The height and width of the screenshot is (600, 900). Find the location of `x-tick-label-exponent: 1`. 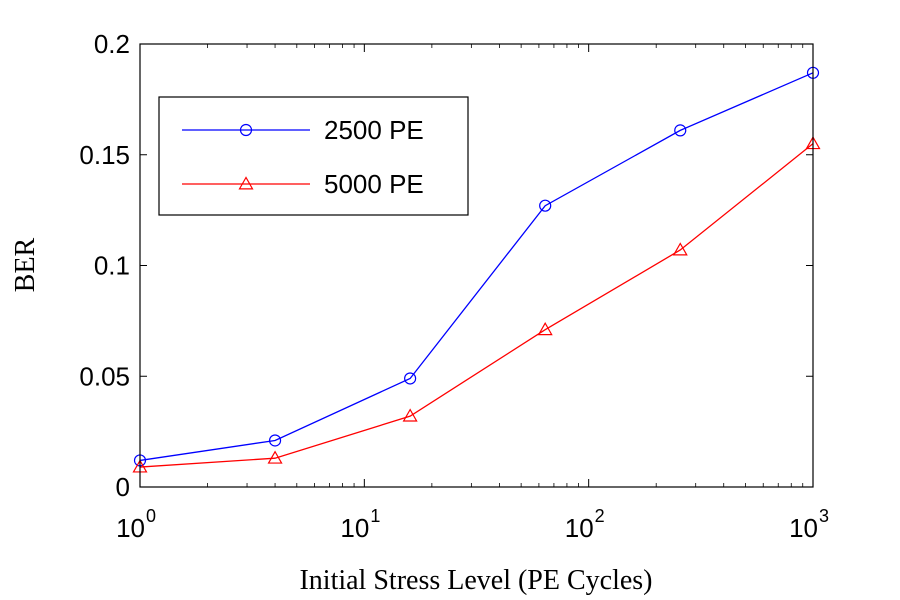

x-tick-label-exponent: 1 is located at coordinates (375, 516).